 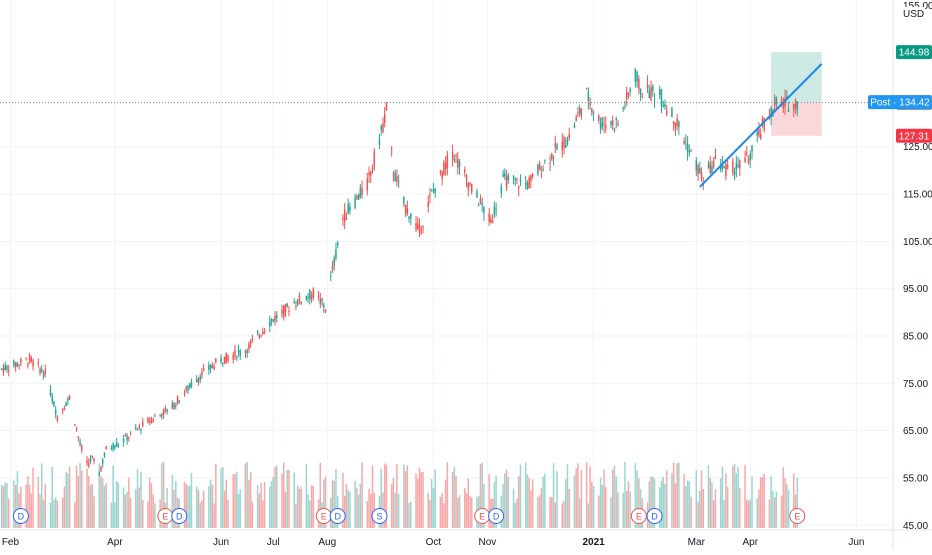 I want to click on position-tool, so click(x=796, y=94).